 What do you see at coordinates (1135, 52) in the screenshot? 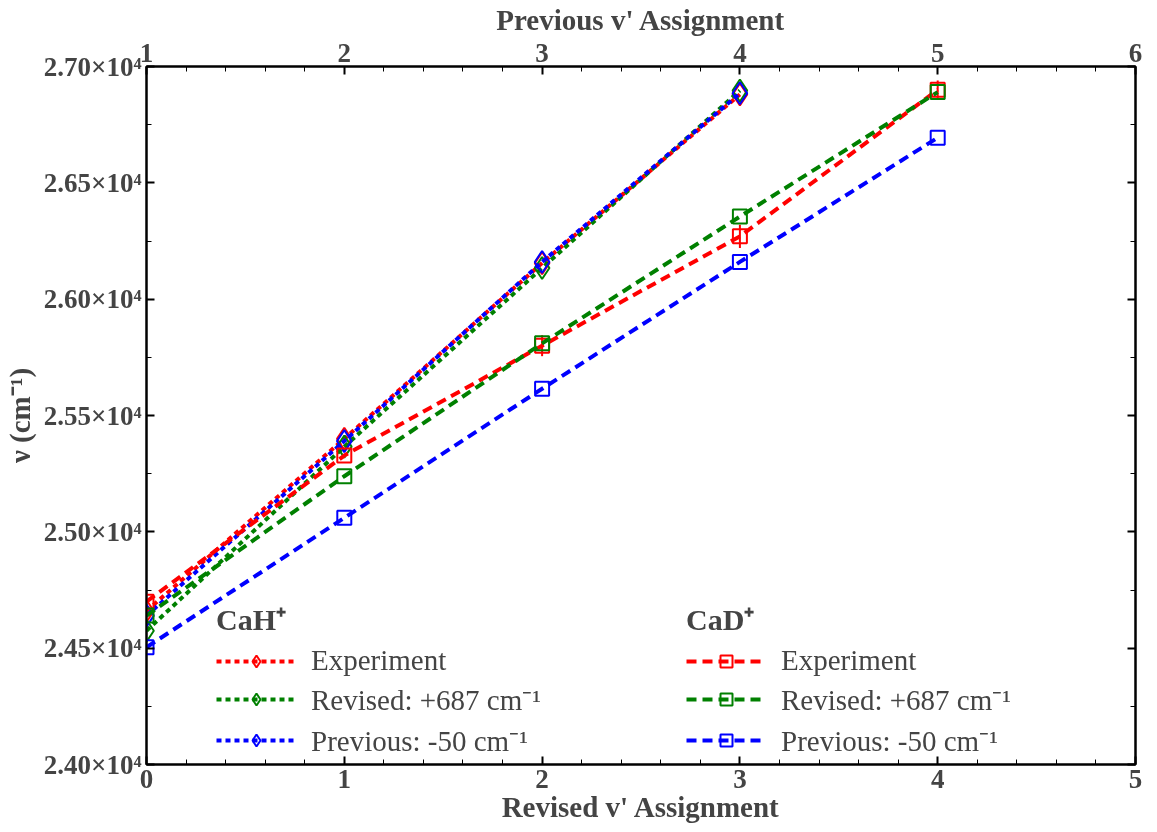
I see `x2-tick-label: 6` at bounding box center [1135, 52].